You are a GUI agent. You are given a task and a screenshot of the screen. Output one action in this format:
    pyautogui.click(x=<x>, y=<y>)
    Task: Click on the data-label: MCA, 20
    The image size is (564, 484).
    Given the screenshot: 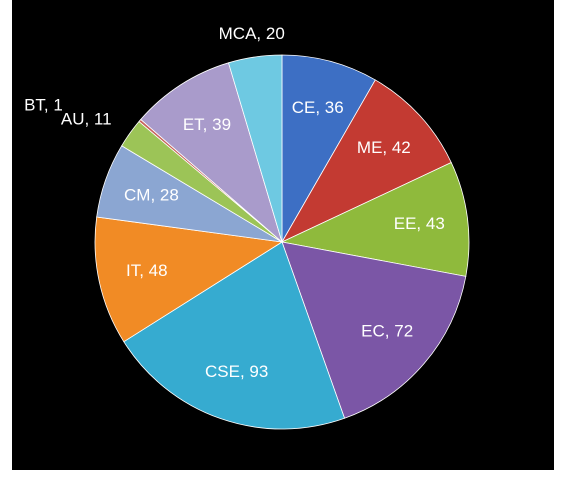 What is the action you would take?
    pyautogui.click(x=252, y=33)
    